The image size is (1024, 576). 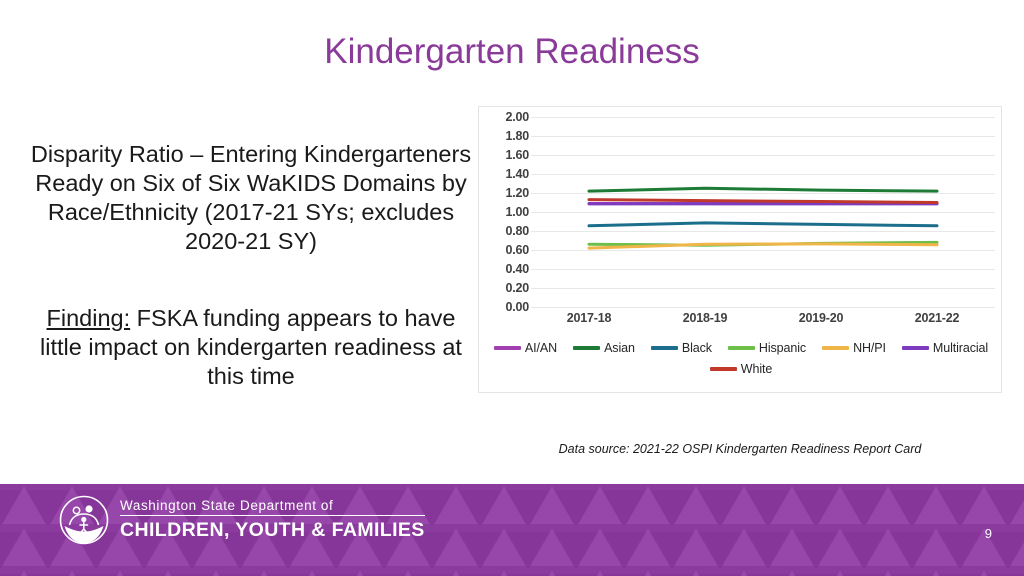 I want to click on finding-label: Finding:, so click(x=88, y=318).